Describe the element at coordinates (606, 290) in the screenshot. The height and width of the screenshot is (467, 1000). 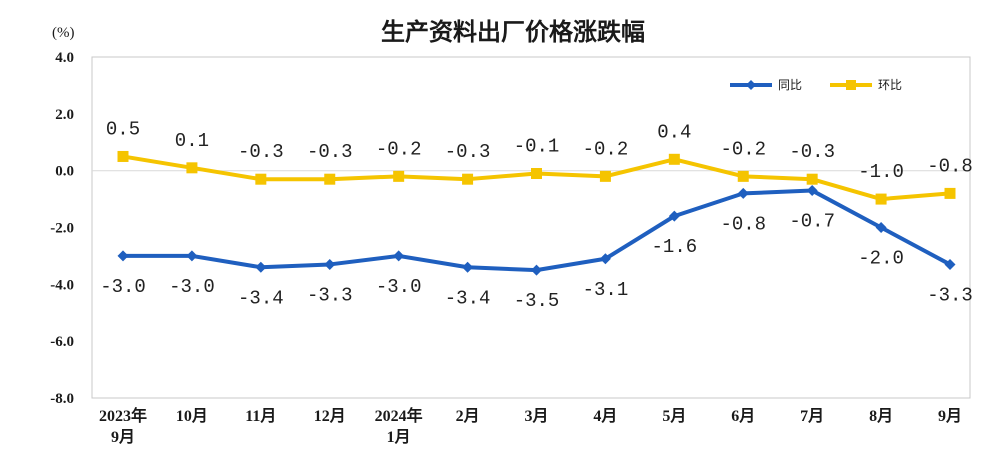
I see `data-label-yoy: -3.1` at that location.